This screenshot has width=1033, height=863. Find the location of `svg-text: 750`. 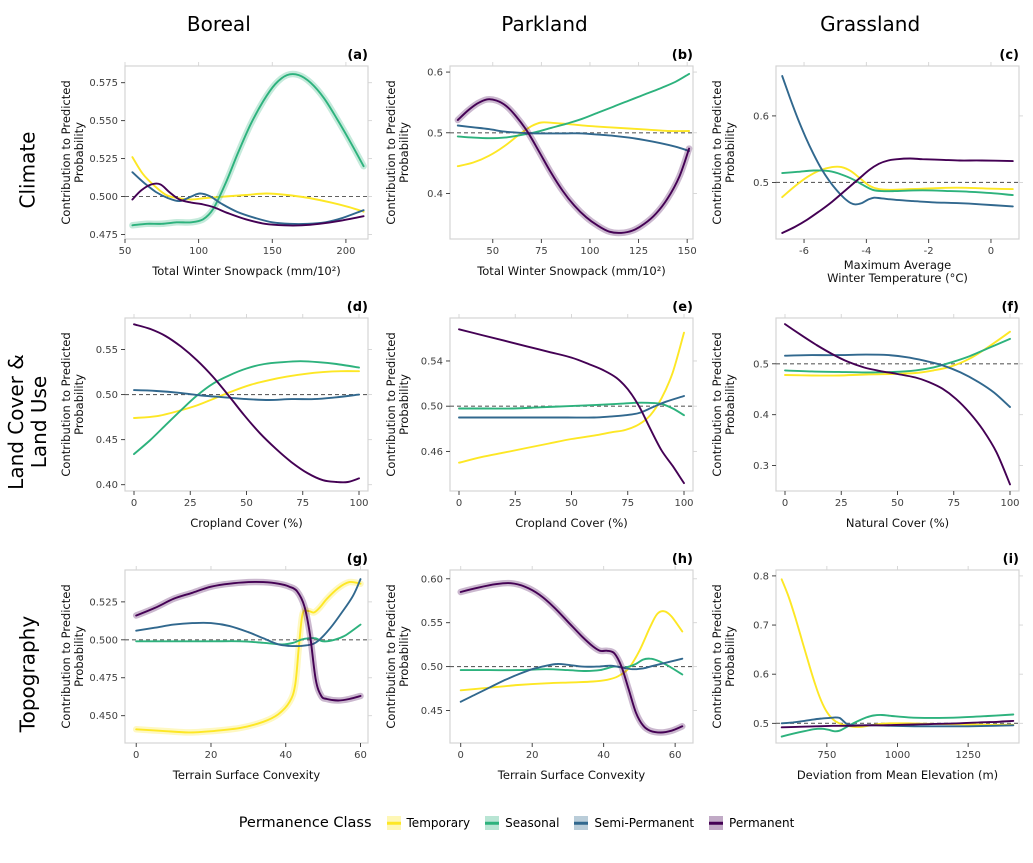

svg-text: 750 is located at coordinates (826, 755).